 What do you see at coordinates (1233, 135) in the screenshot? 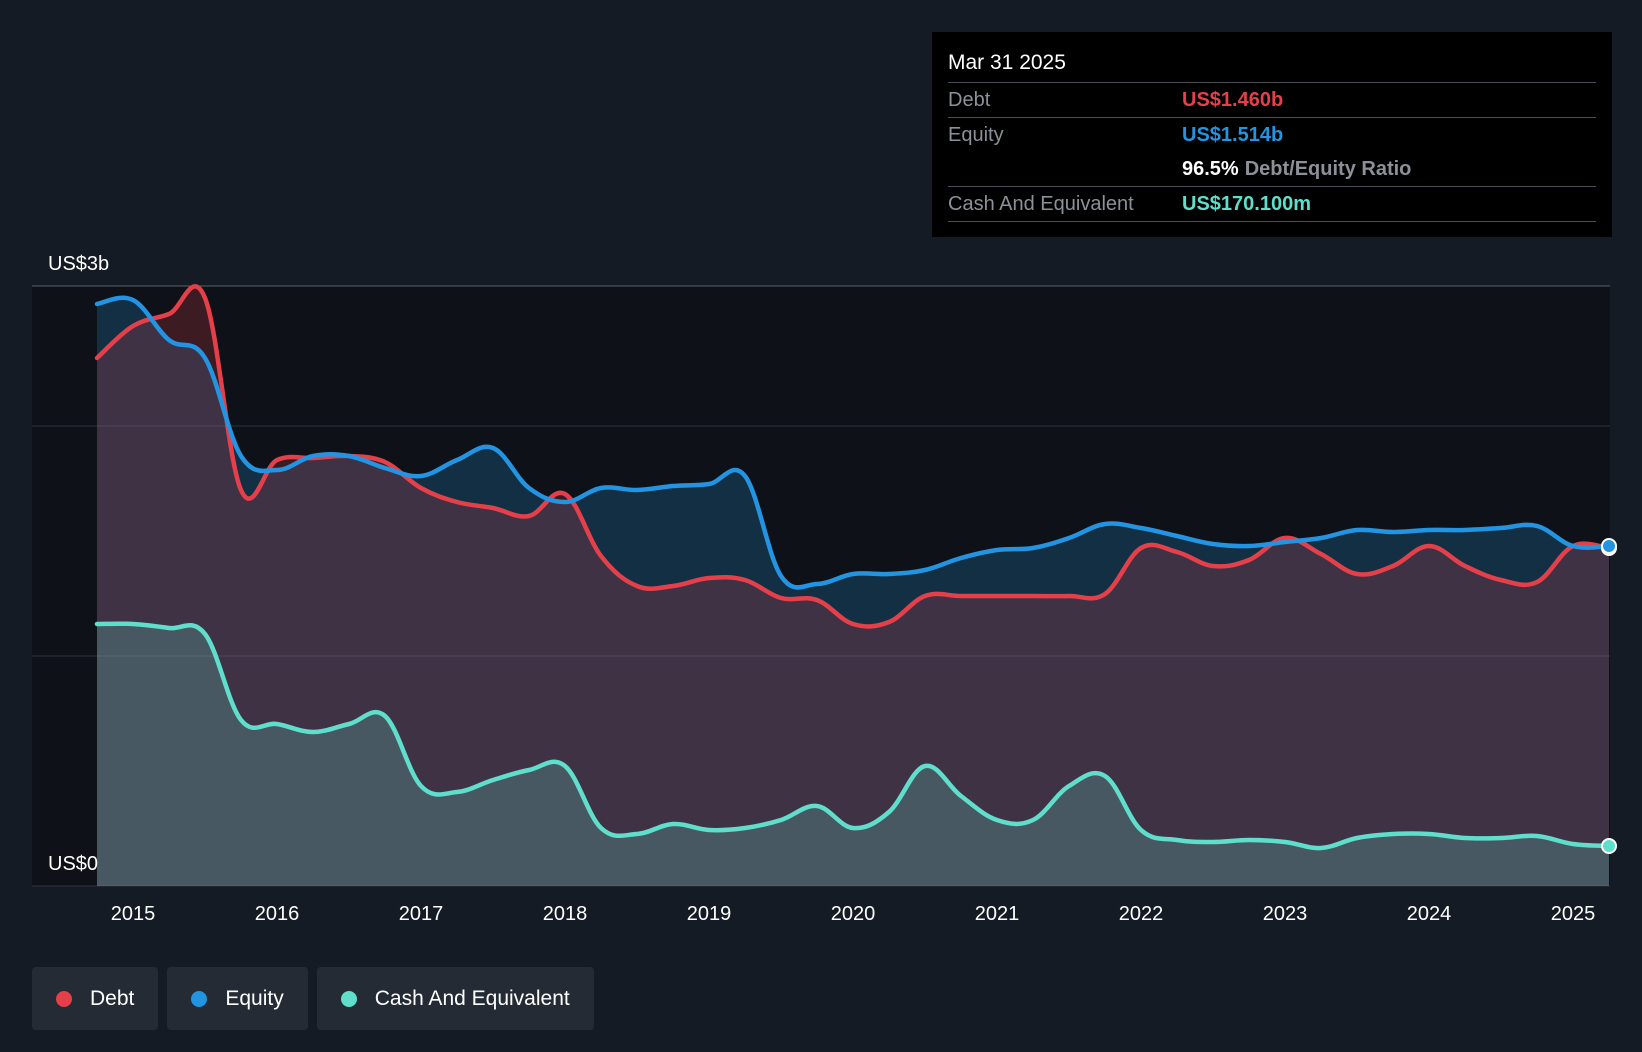
I see `tooltip-equity-value: US$1.514b` at bounding box center [1233, 135].